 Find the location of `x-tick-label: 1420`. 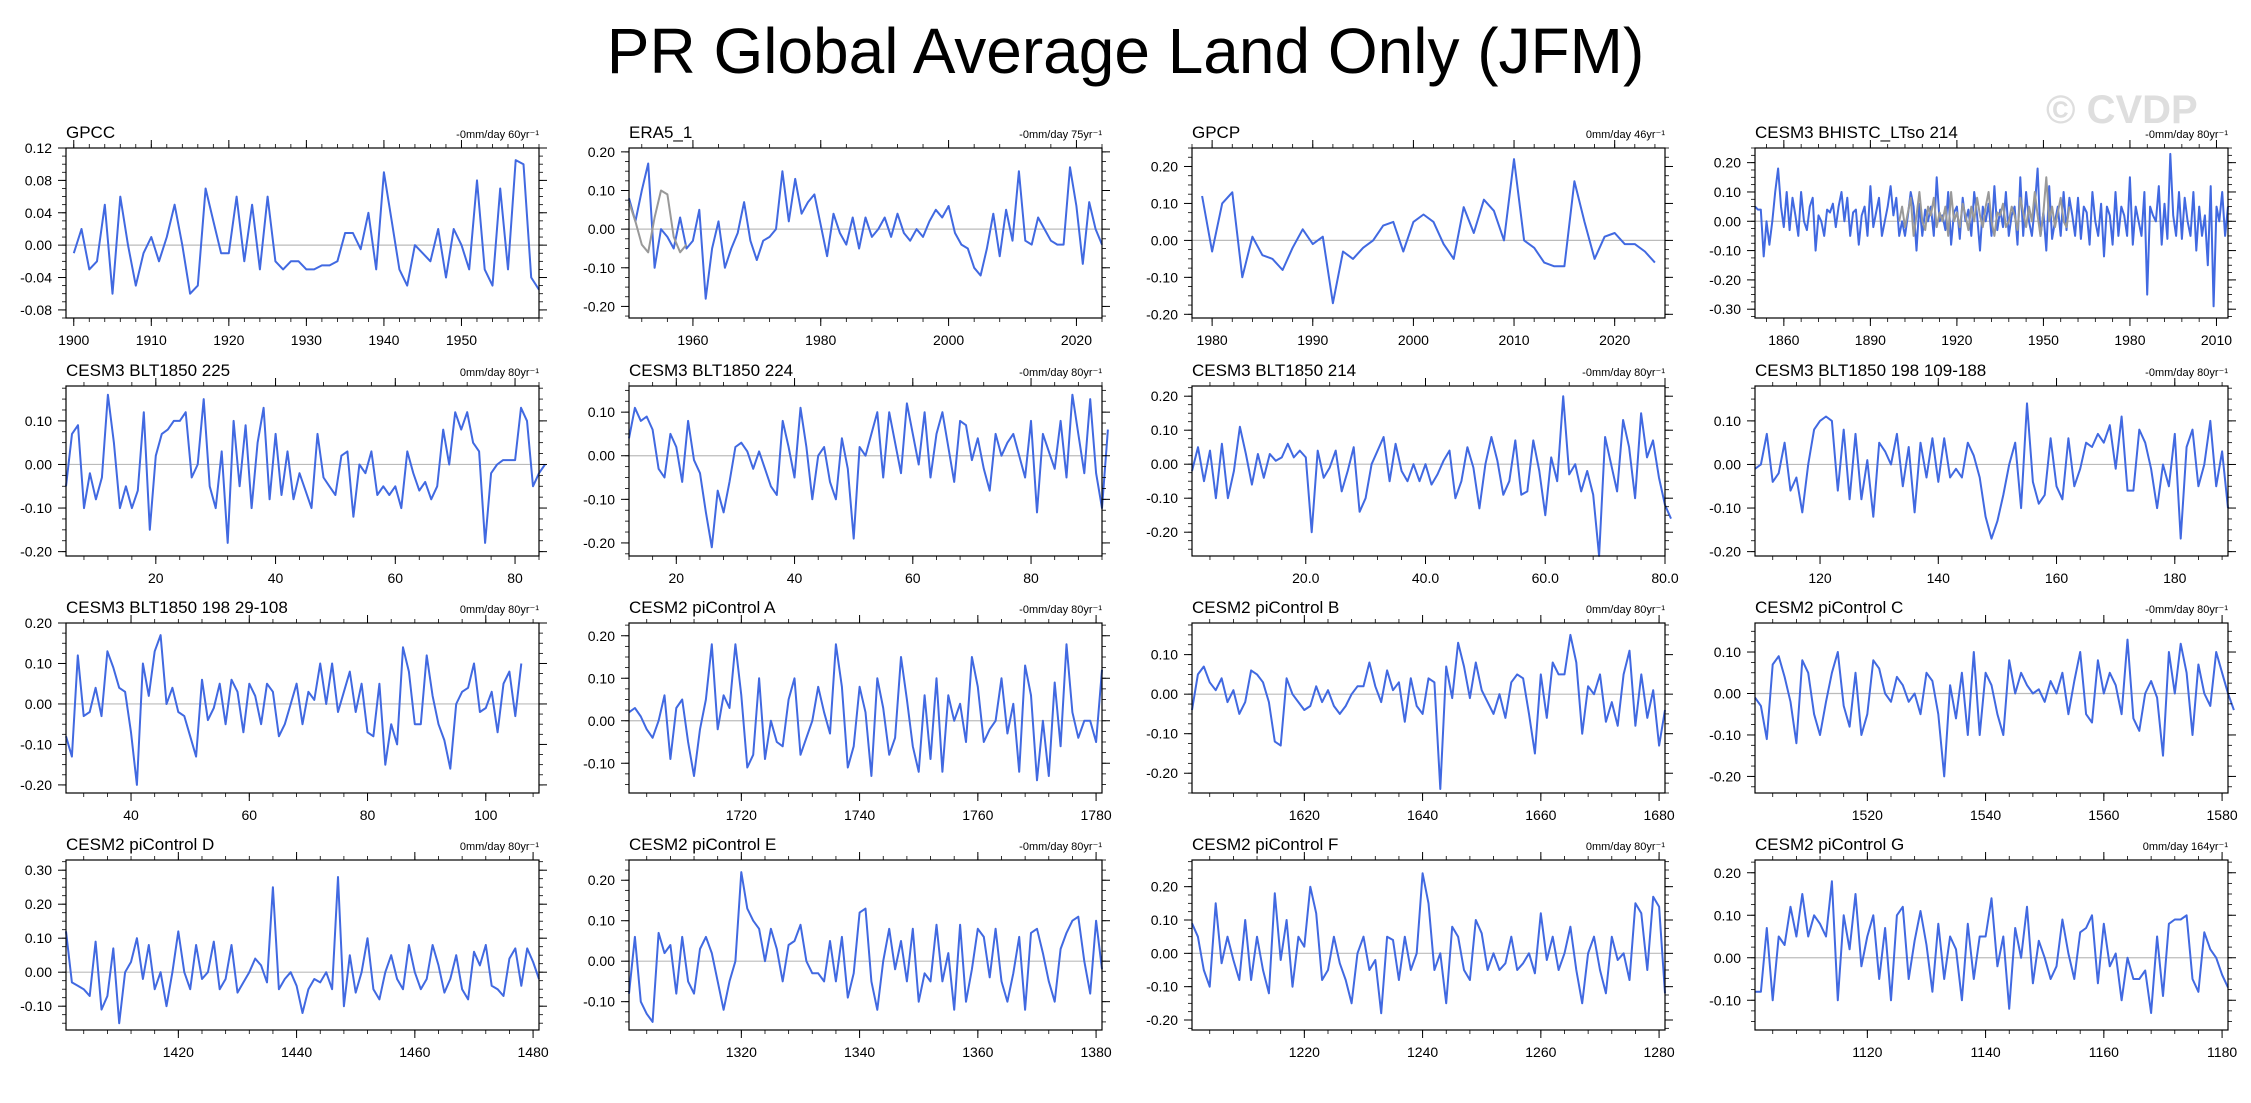

x-tick-label: 1420 is located at coordinates (178, 1052).